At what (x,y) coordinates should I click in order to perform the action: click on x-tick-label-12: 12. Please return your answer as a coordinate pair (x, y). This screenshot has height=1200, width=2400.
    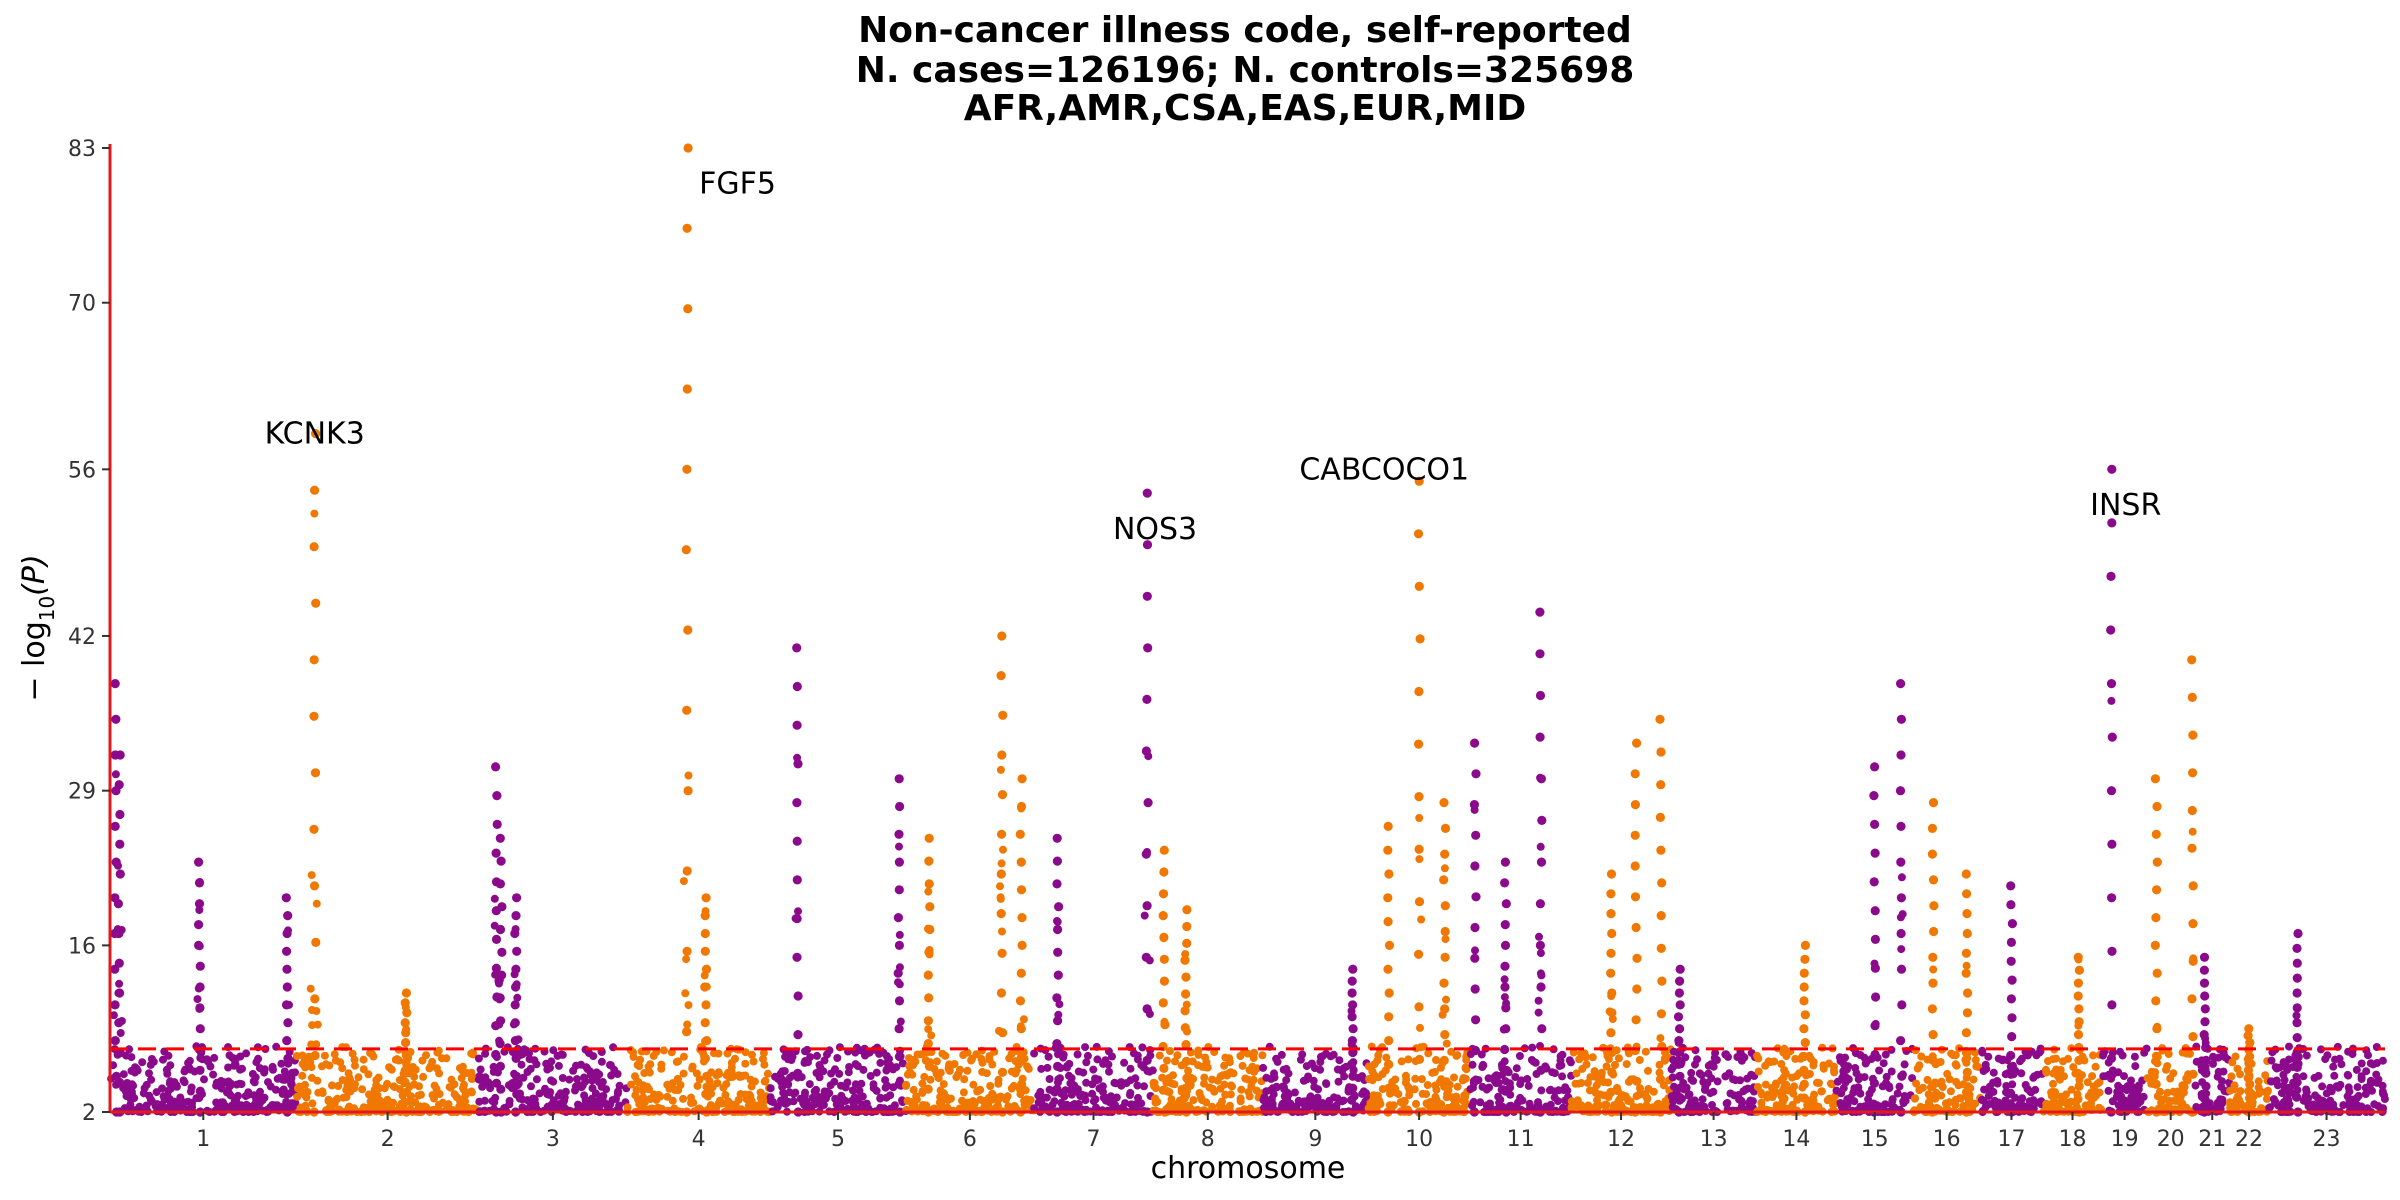
    Looking at the image, I should click on (1621, 1139).